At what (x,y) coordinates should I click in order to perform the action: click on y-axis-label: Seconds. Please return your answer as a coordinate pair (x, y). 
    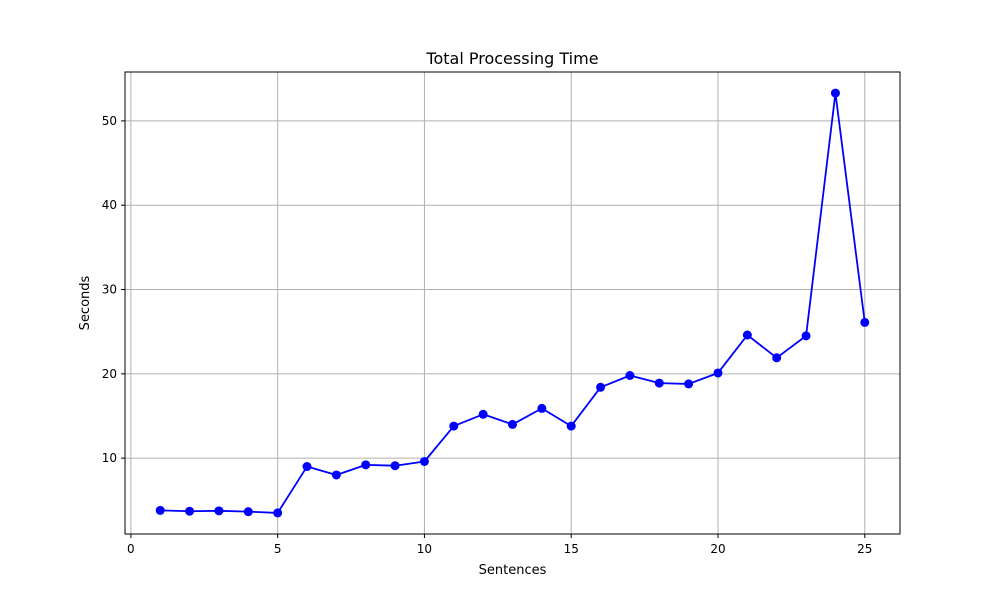
    Looking at the image, I should click on (85, 302).